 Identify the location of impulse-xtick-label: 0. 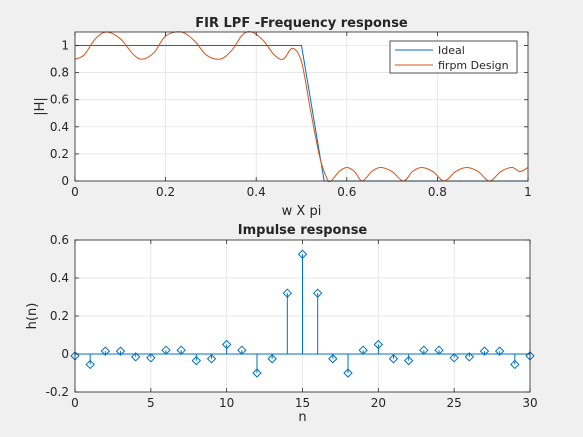
(75, 403).